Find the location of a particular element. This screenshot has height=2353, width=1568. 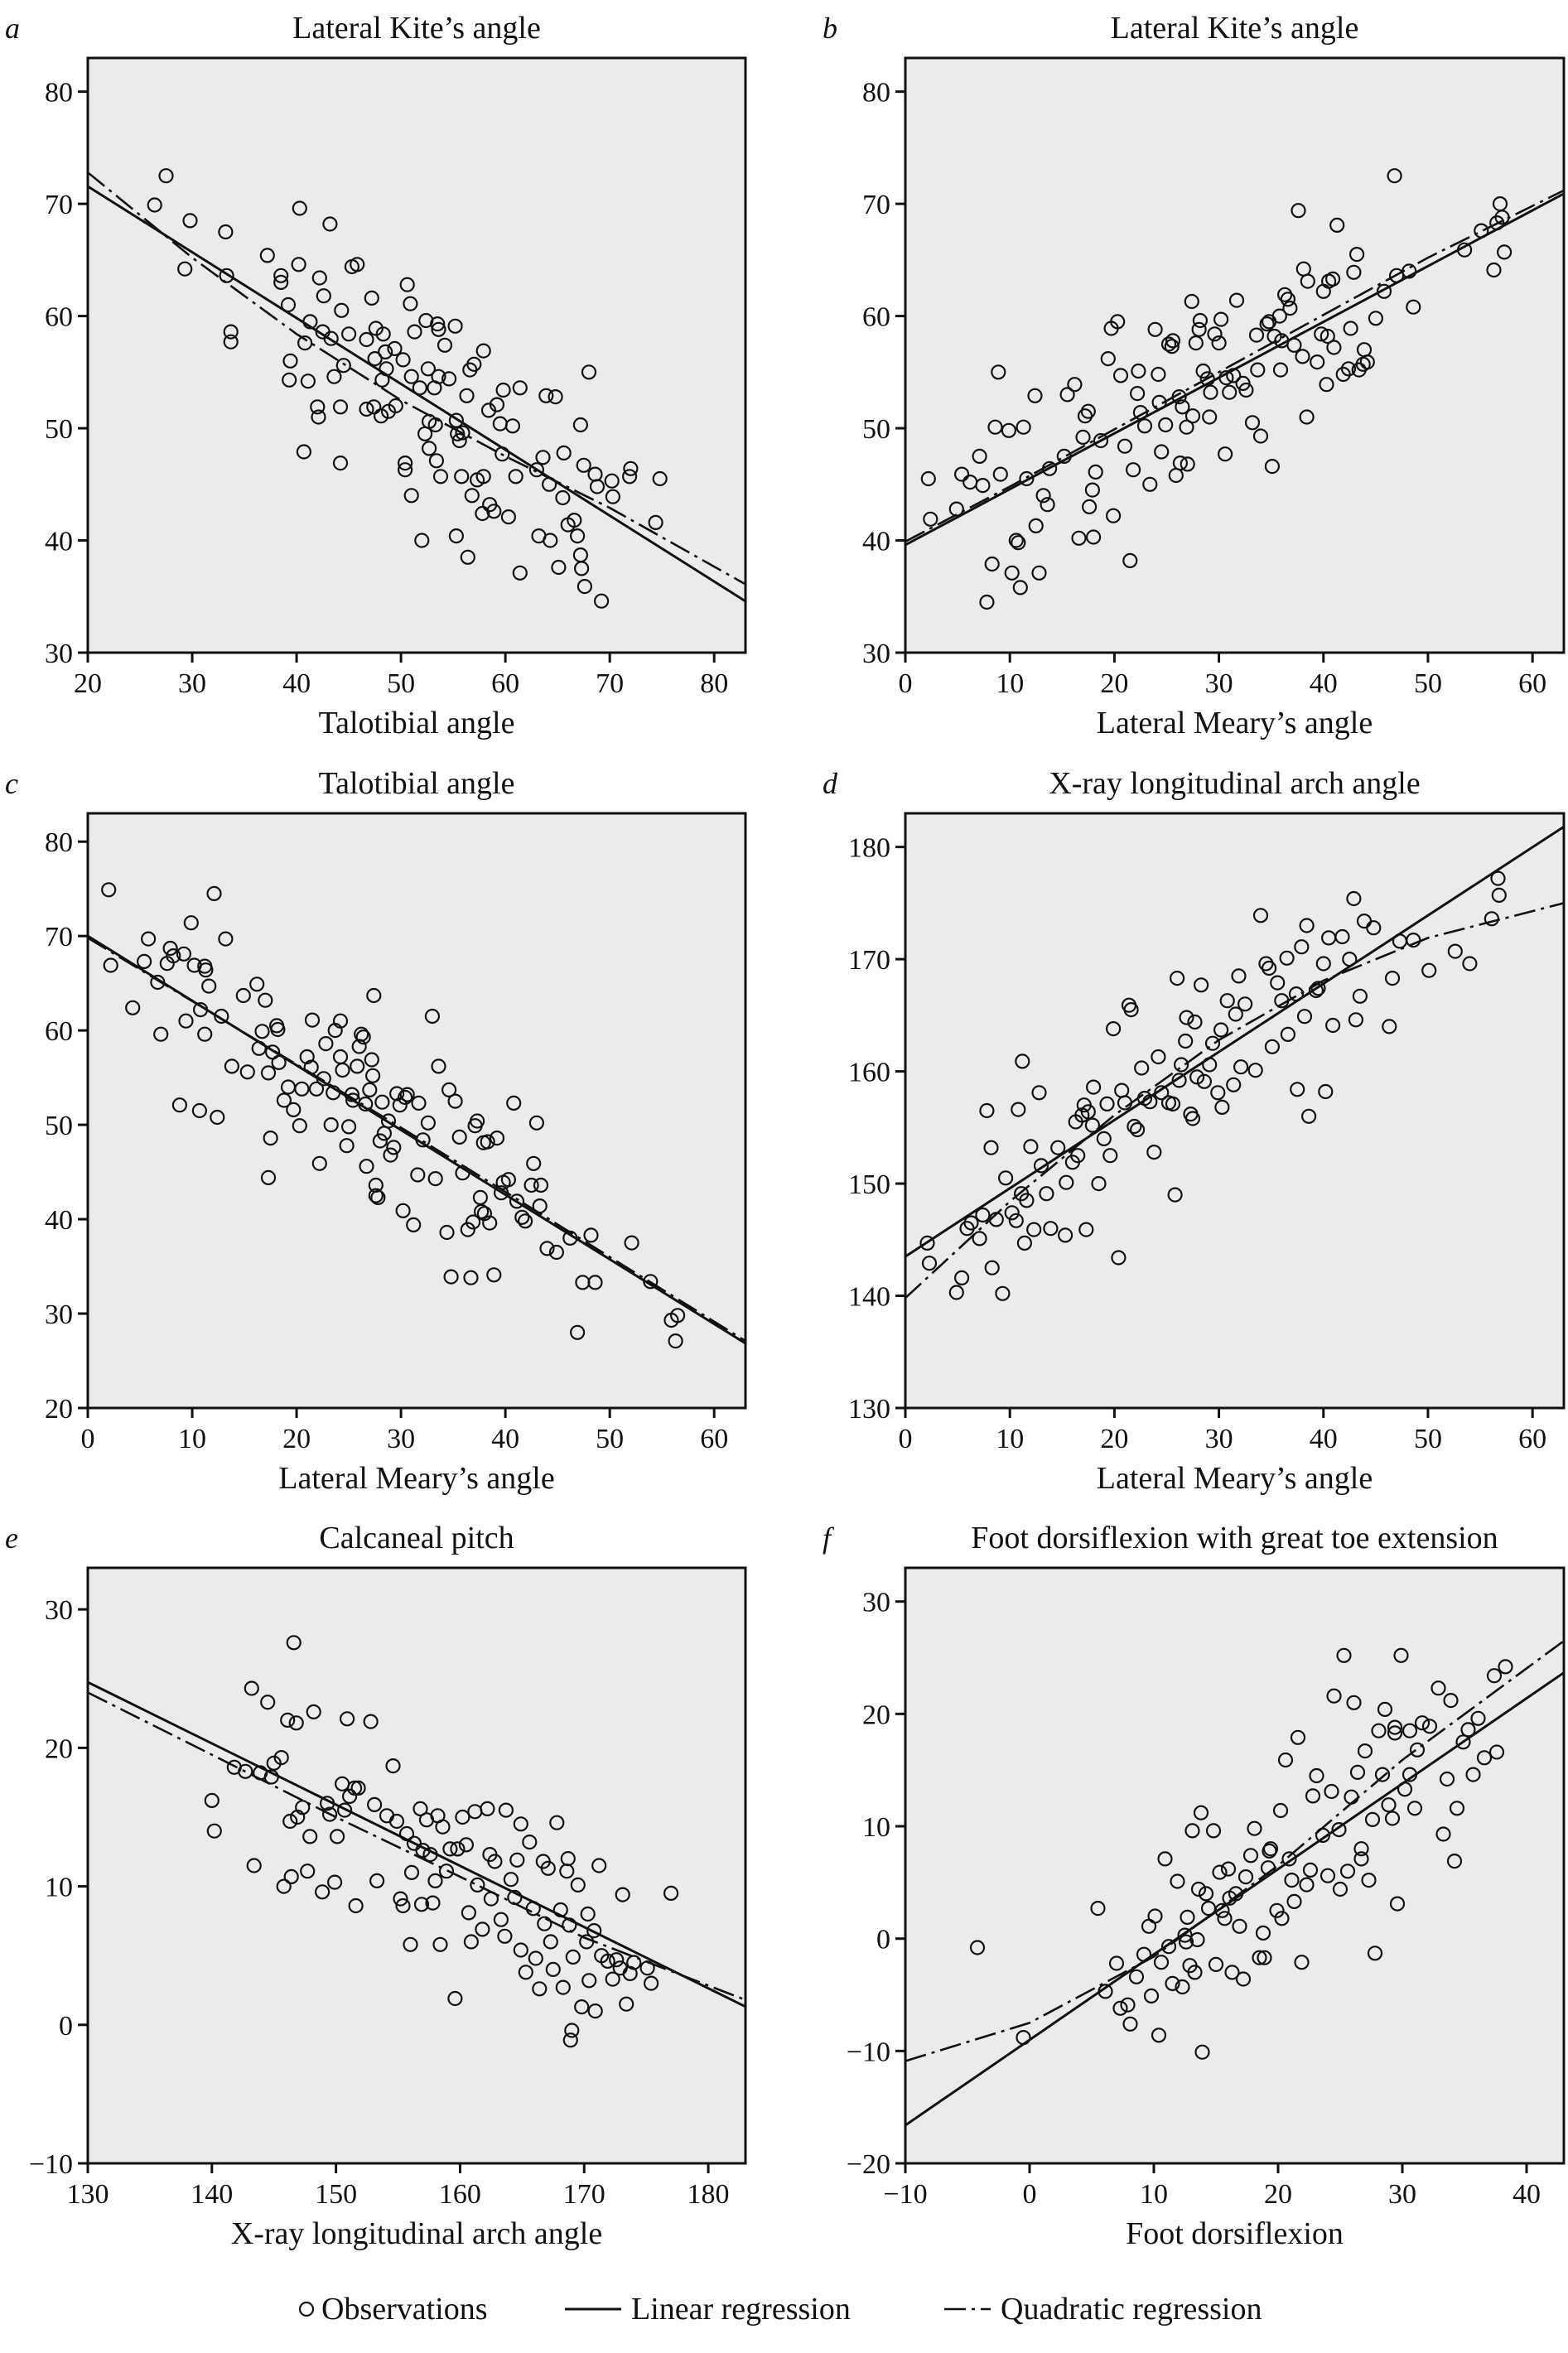

x-tick-label-a: 60 is located at coordinates (505, 683).